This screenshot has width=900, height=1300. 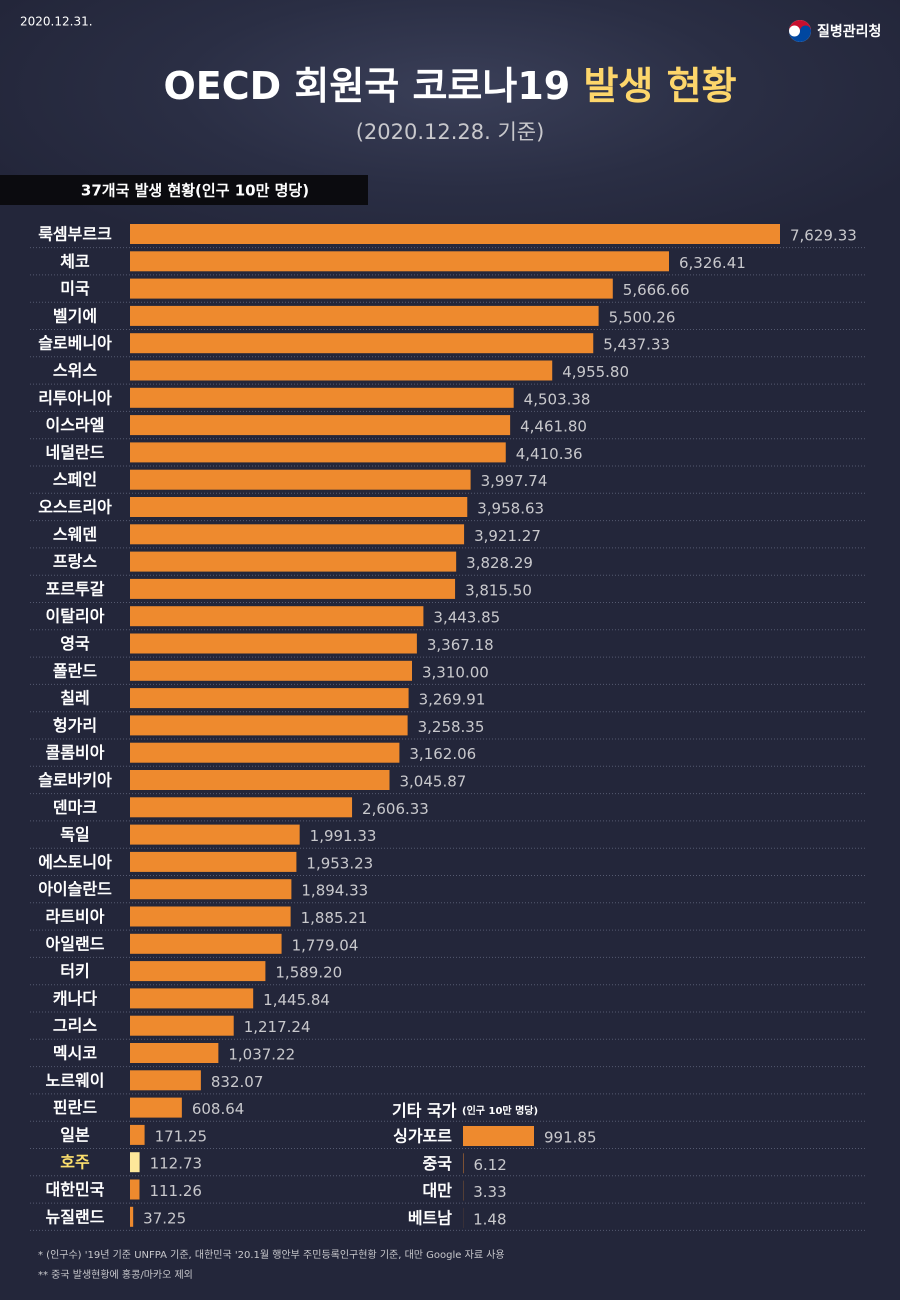 What do you see at coordinates (595, 372) in the screenshot?
I see `value-label: 4,955.80` at bounding box center [595, 372].